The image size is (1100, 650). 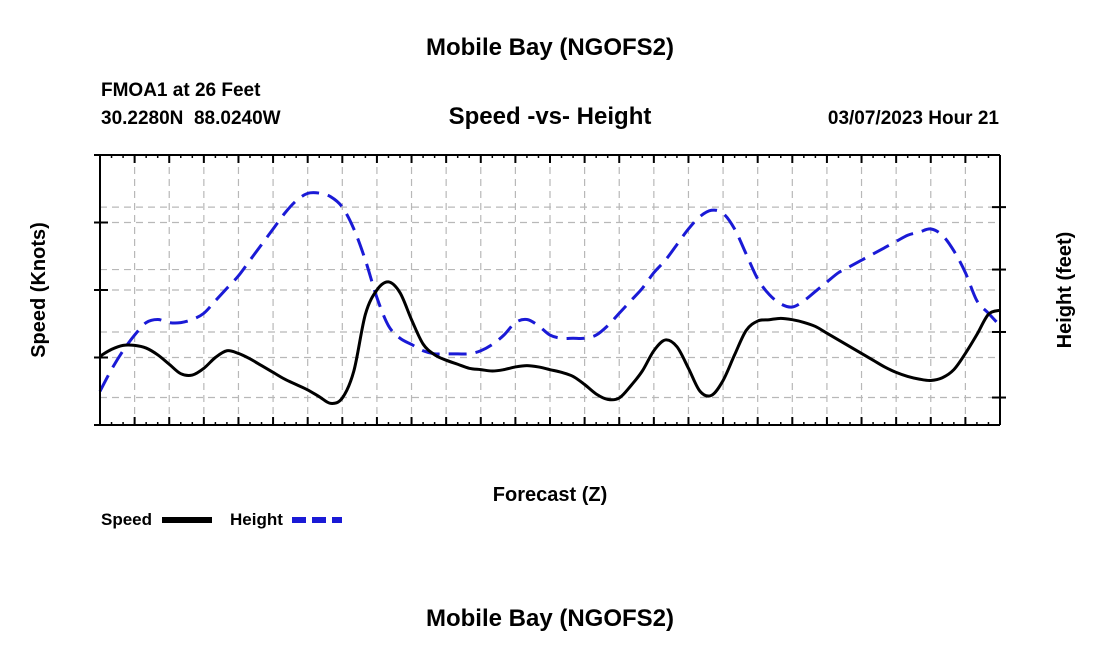 I want to click on legend-label-speed: Speed, so click(x=126, y=519).